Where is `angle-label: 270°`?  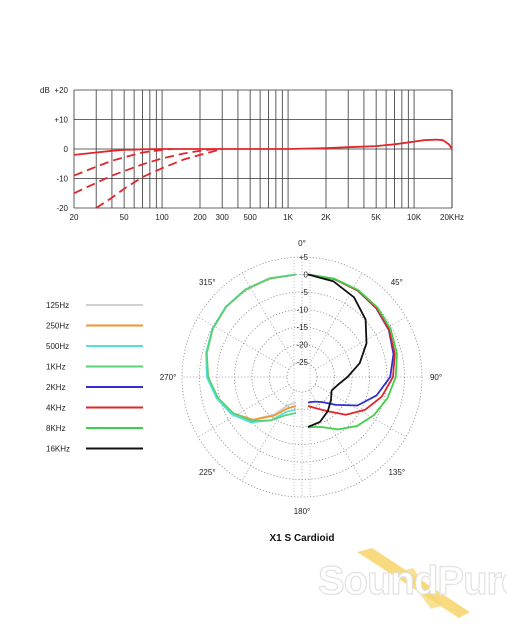 angle-label: 270° is located at coordinates (168, 377).